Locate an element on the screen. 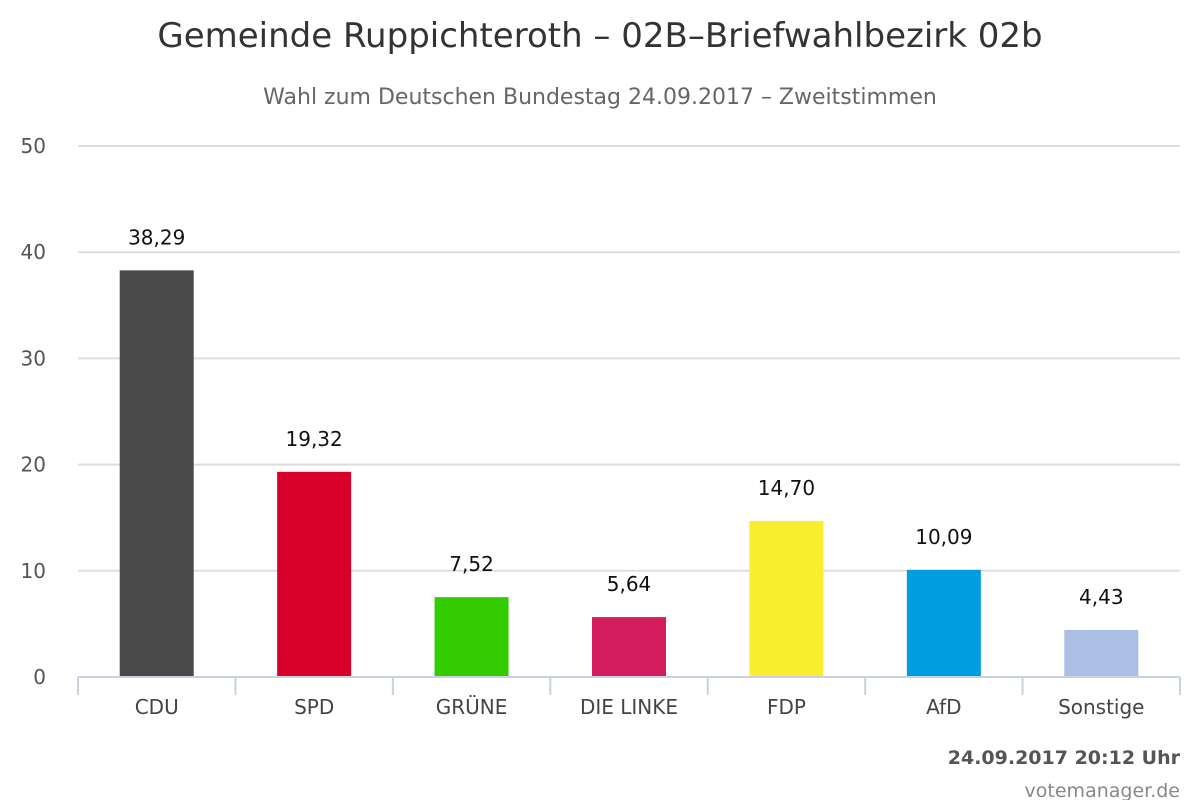 The image size is (1200, 800). y-tick-label: 0 is located at coordinates (39, 677).